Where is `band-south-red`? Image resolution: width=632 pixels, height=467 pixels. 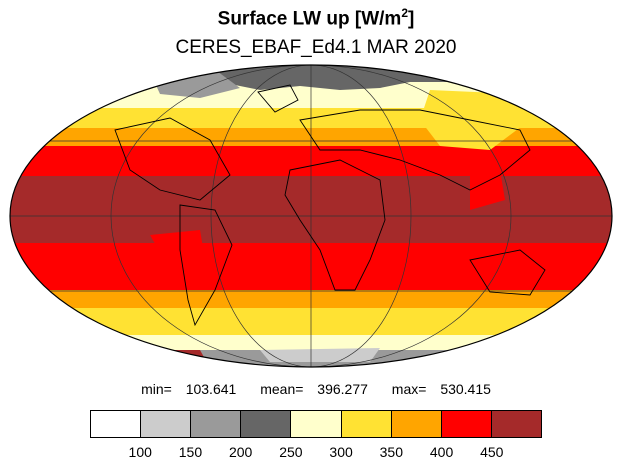
band-south-red is located at coordinates (311, 258).